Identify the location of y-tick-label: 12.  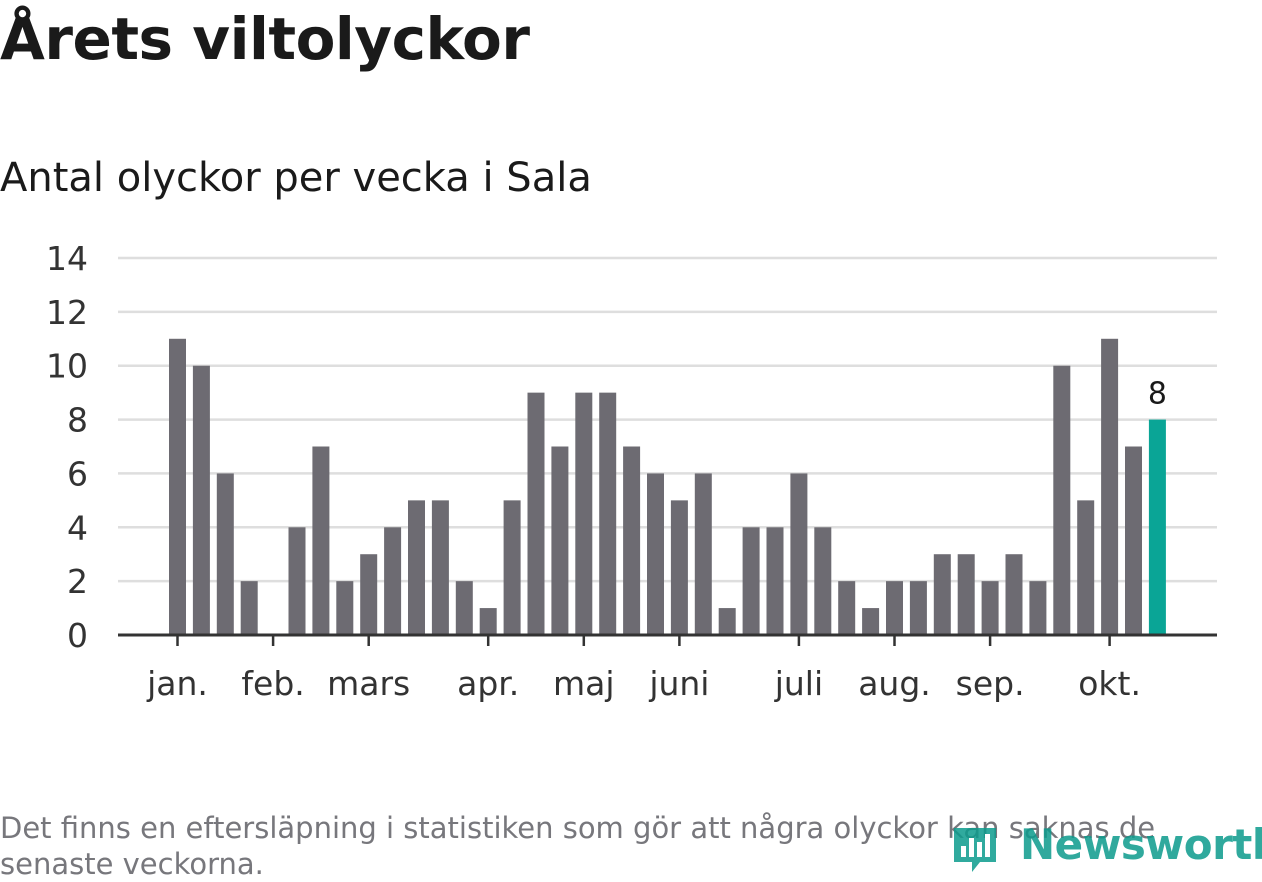
(67, 312).